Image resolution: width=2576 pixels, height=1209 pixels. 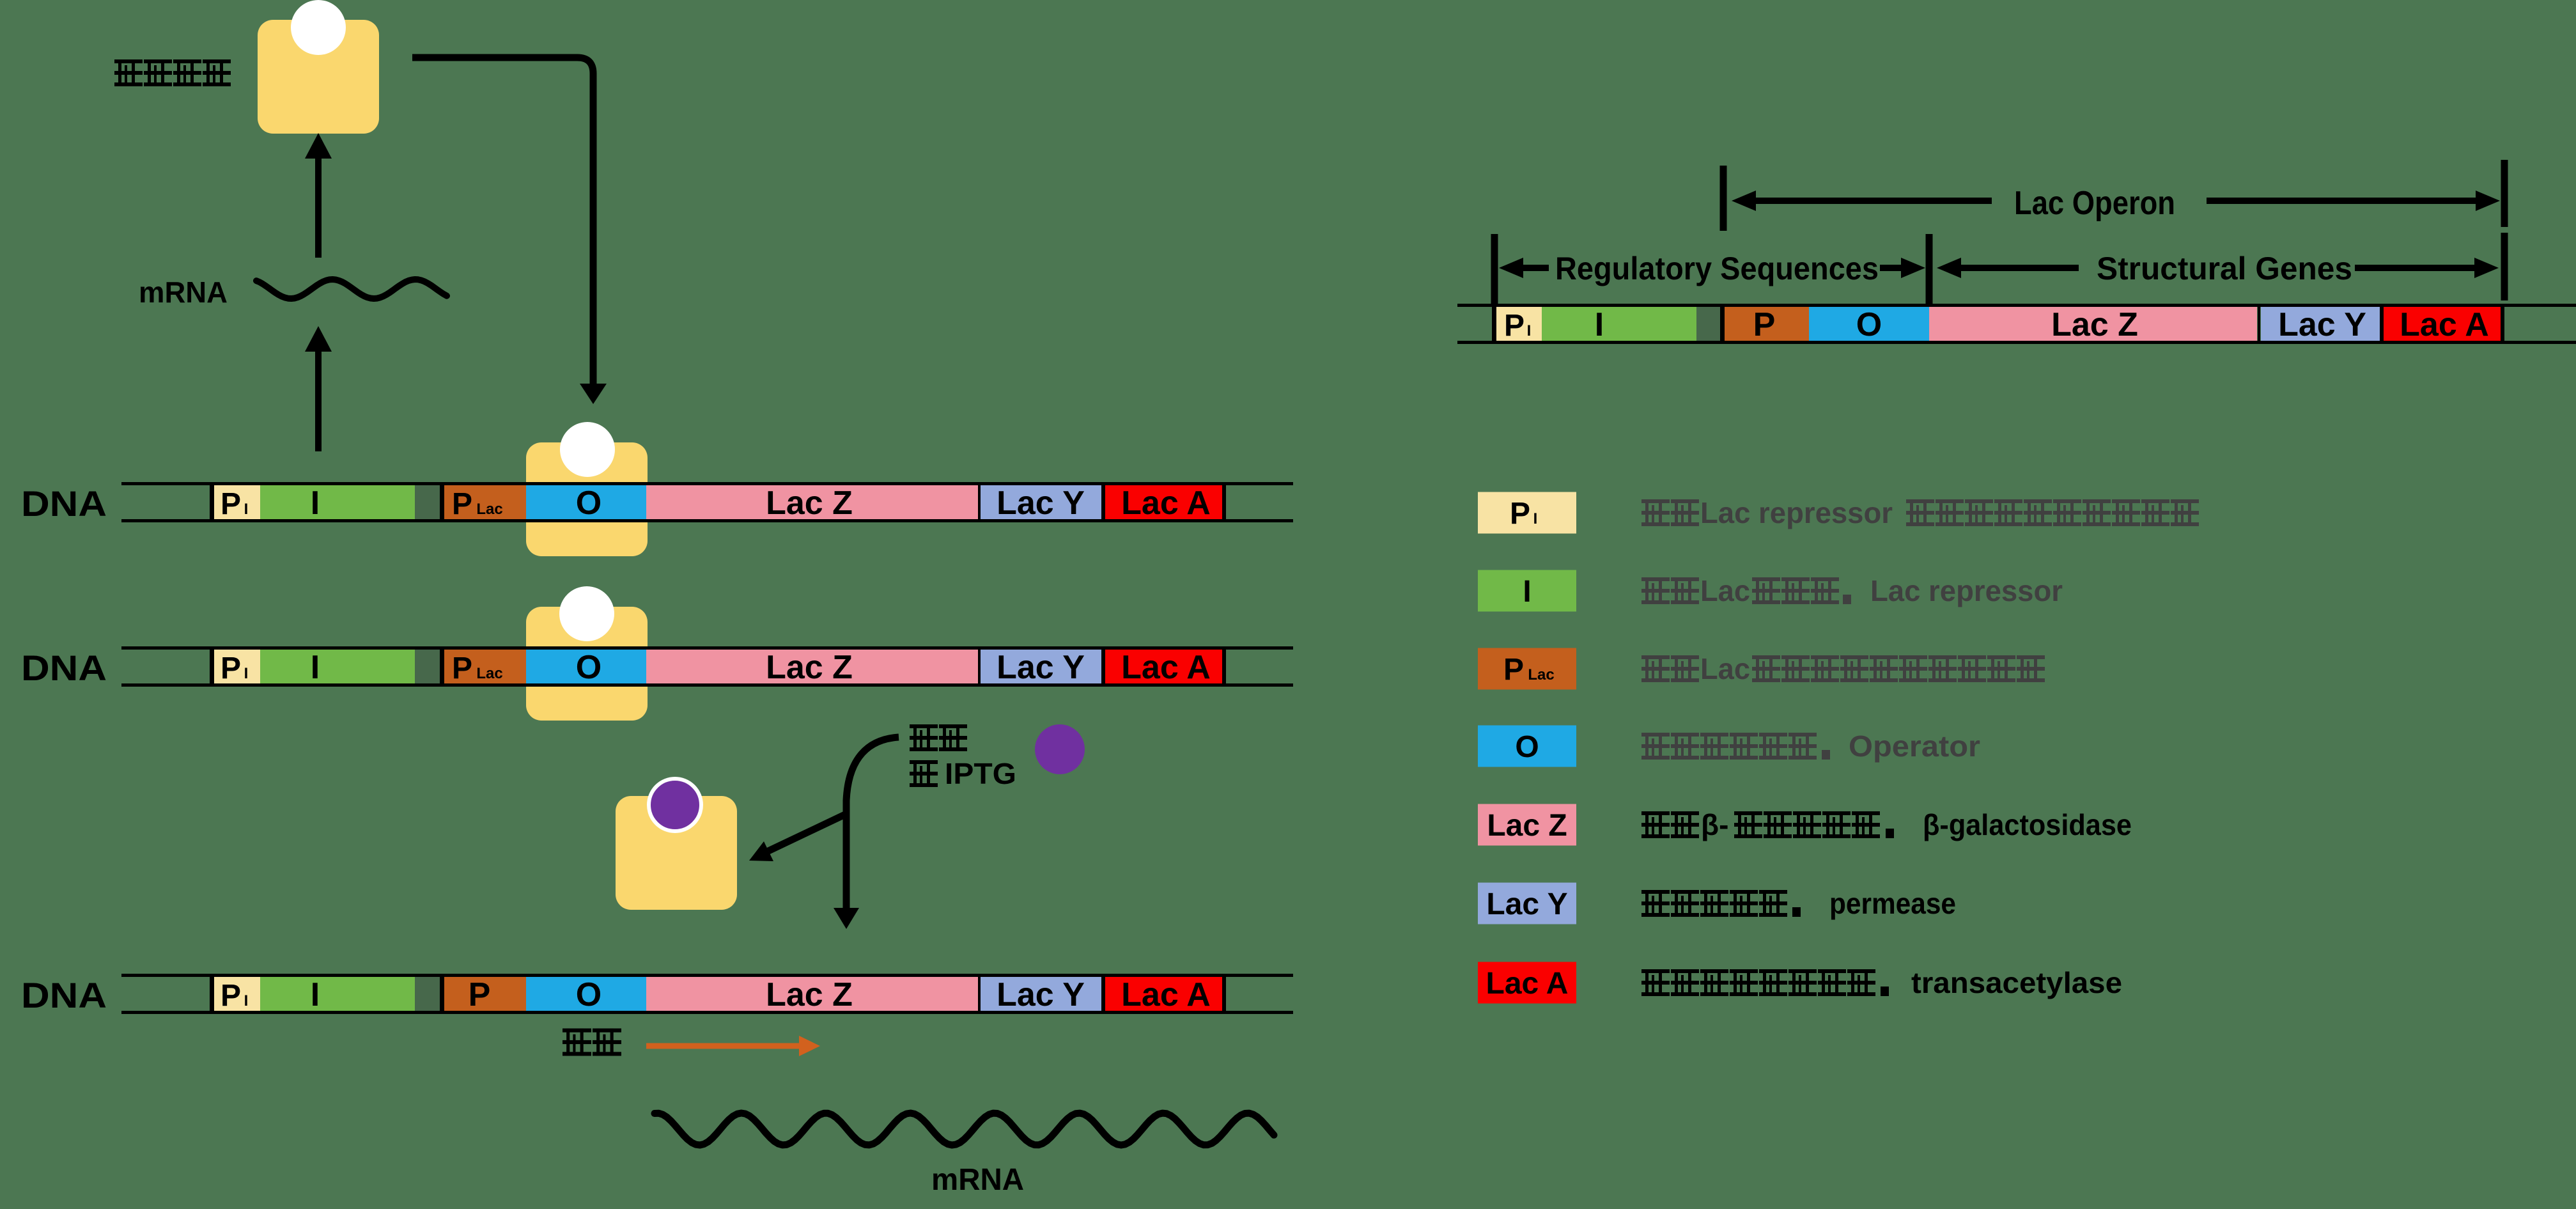 I want to click on svg-text: Structural Genes, so click(x=2224, y=268).